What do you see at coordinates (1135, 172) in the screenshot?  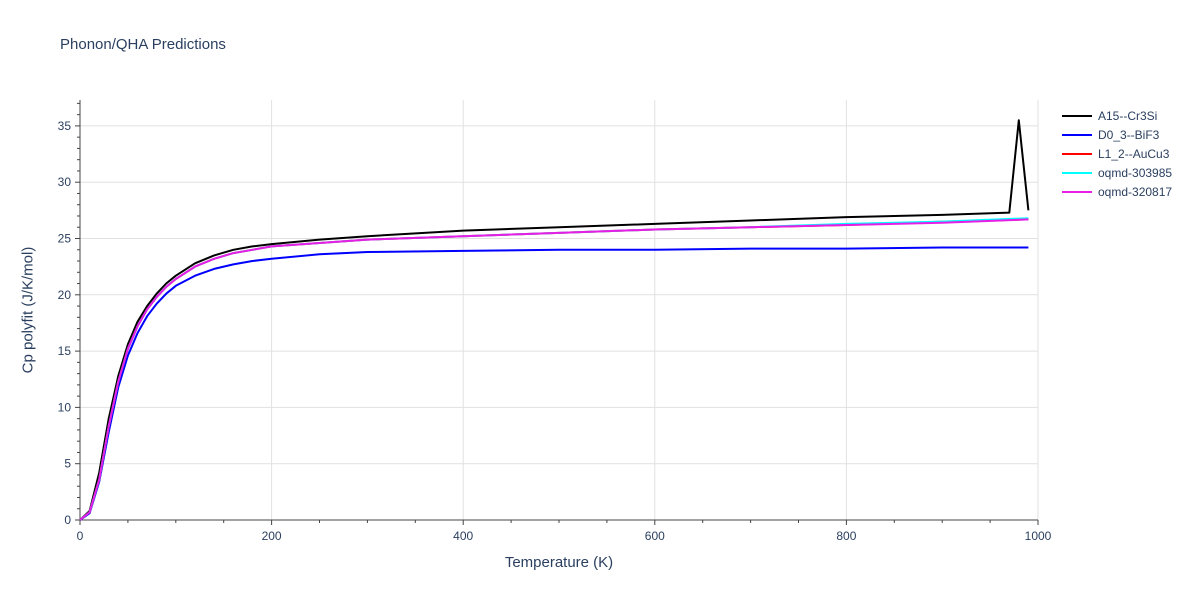 I see `legend-label: oqmd-303985` at bounding box center [1135, 172].